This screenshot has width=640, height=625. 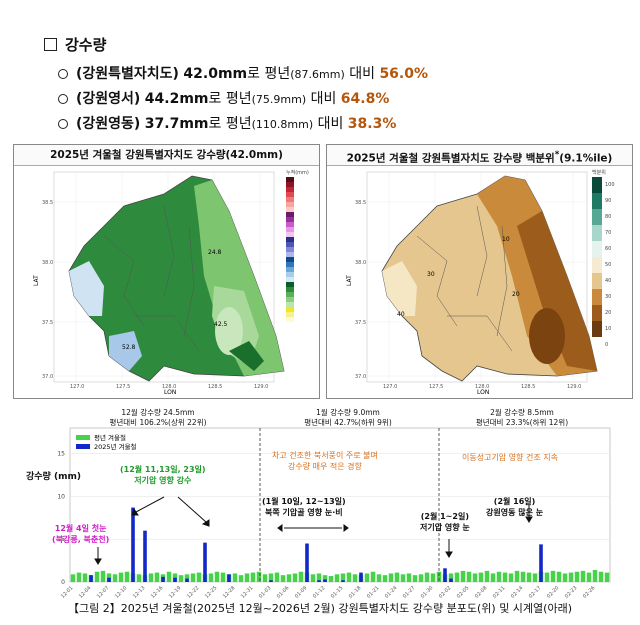 I want to click on contour-label: 24.8, so click(x=215, y=252).